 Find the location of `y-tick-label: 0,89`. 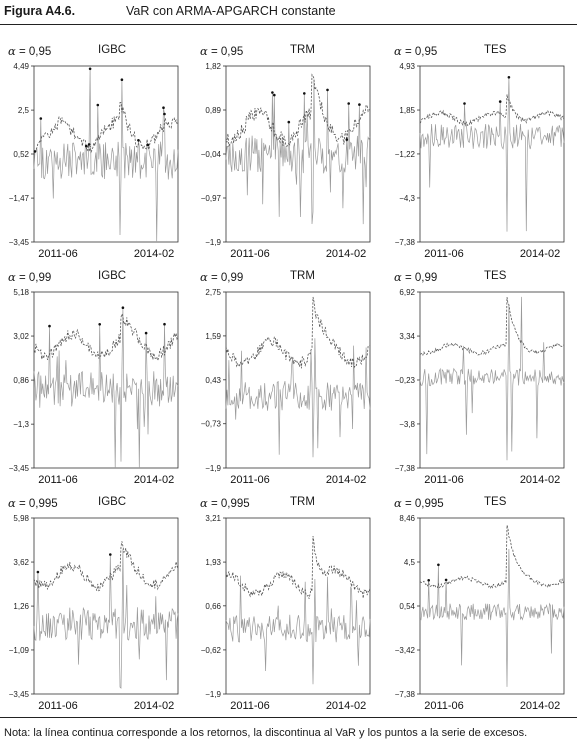

y-tick-label: 0,89 is located at coordinates (213, 110).